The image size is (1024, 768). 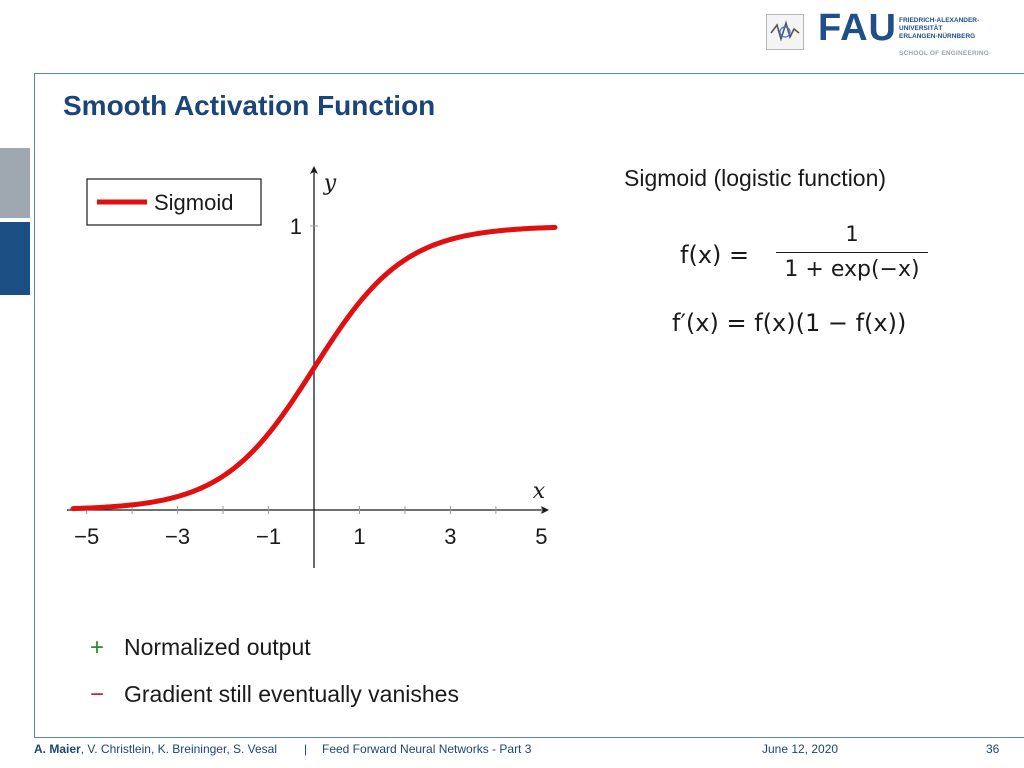 I want to click on x-tick-label: 1, so click(x=359, y=536).